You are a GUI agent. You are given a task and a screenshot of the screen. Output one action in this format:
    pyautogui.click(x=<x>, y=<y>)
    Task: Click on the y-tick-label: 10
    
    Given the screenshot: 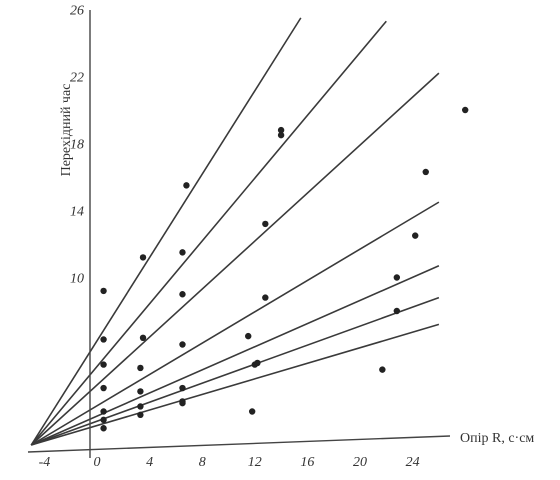 What is the action you would take?
    pyautogui.click(x=77, y=279)
    